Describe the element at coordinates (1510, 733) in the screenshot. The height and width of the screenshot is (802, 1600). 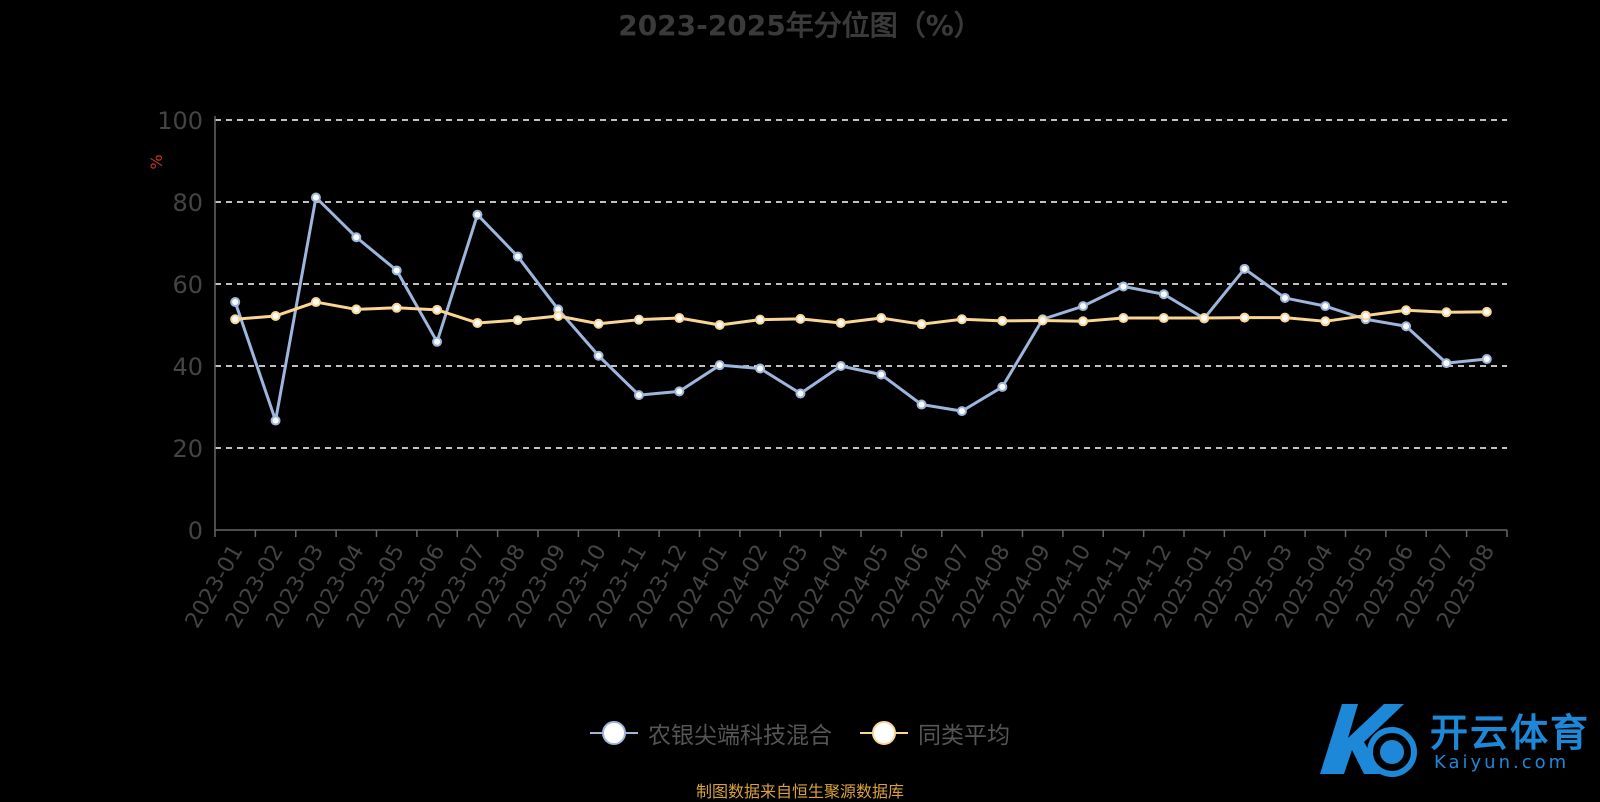
I see `watermark-name: 开云体育` at that location.